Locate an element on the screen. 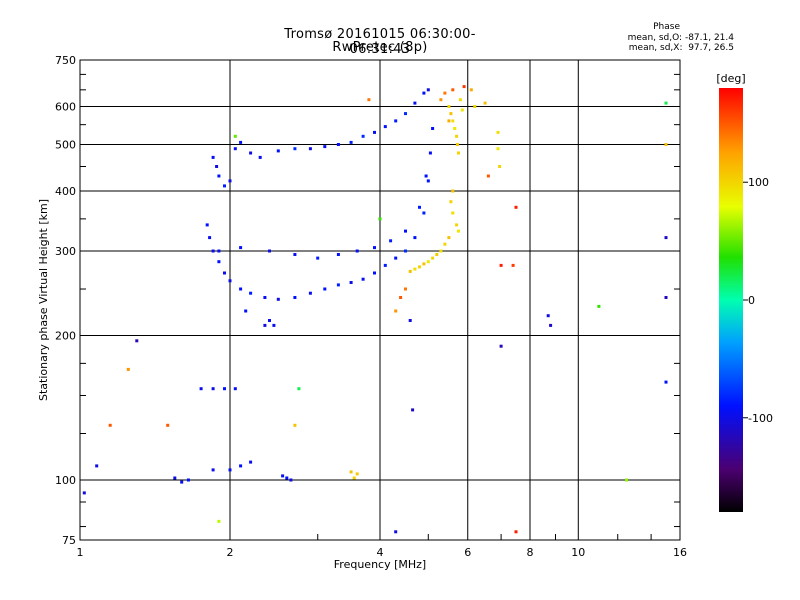  y-tick-label: 200 is located at coordinates (65, 336).